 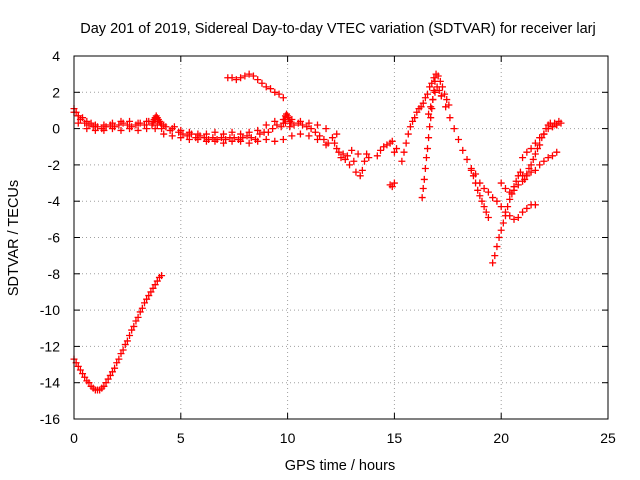 I want to click on x-tick-label: 10, so click(x=288, y=438).